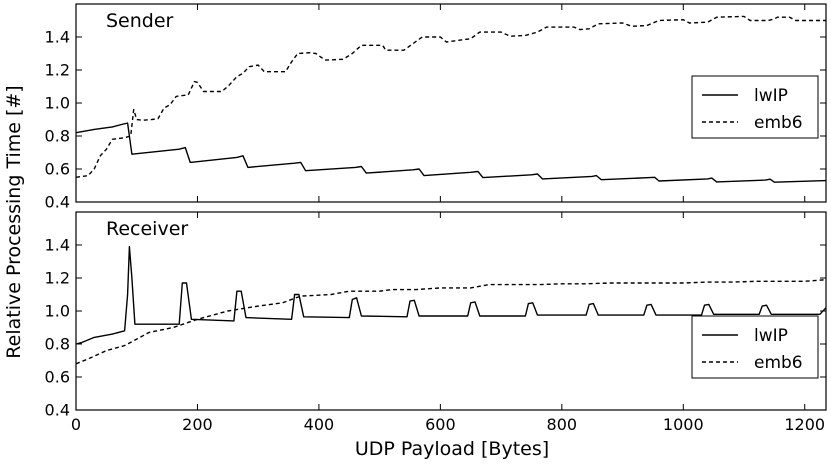 The width and height of the screenshot is (831, 464). I want to click on x-axis-label: UDP Payload [Bytes], so click(452, 449).